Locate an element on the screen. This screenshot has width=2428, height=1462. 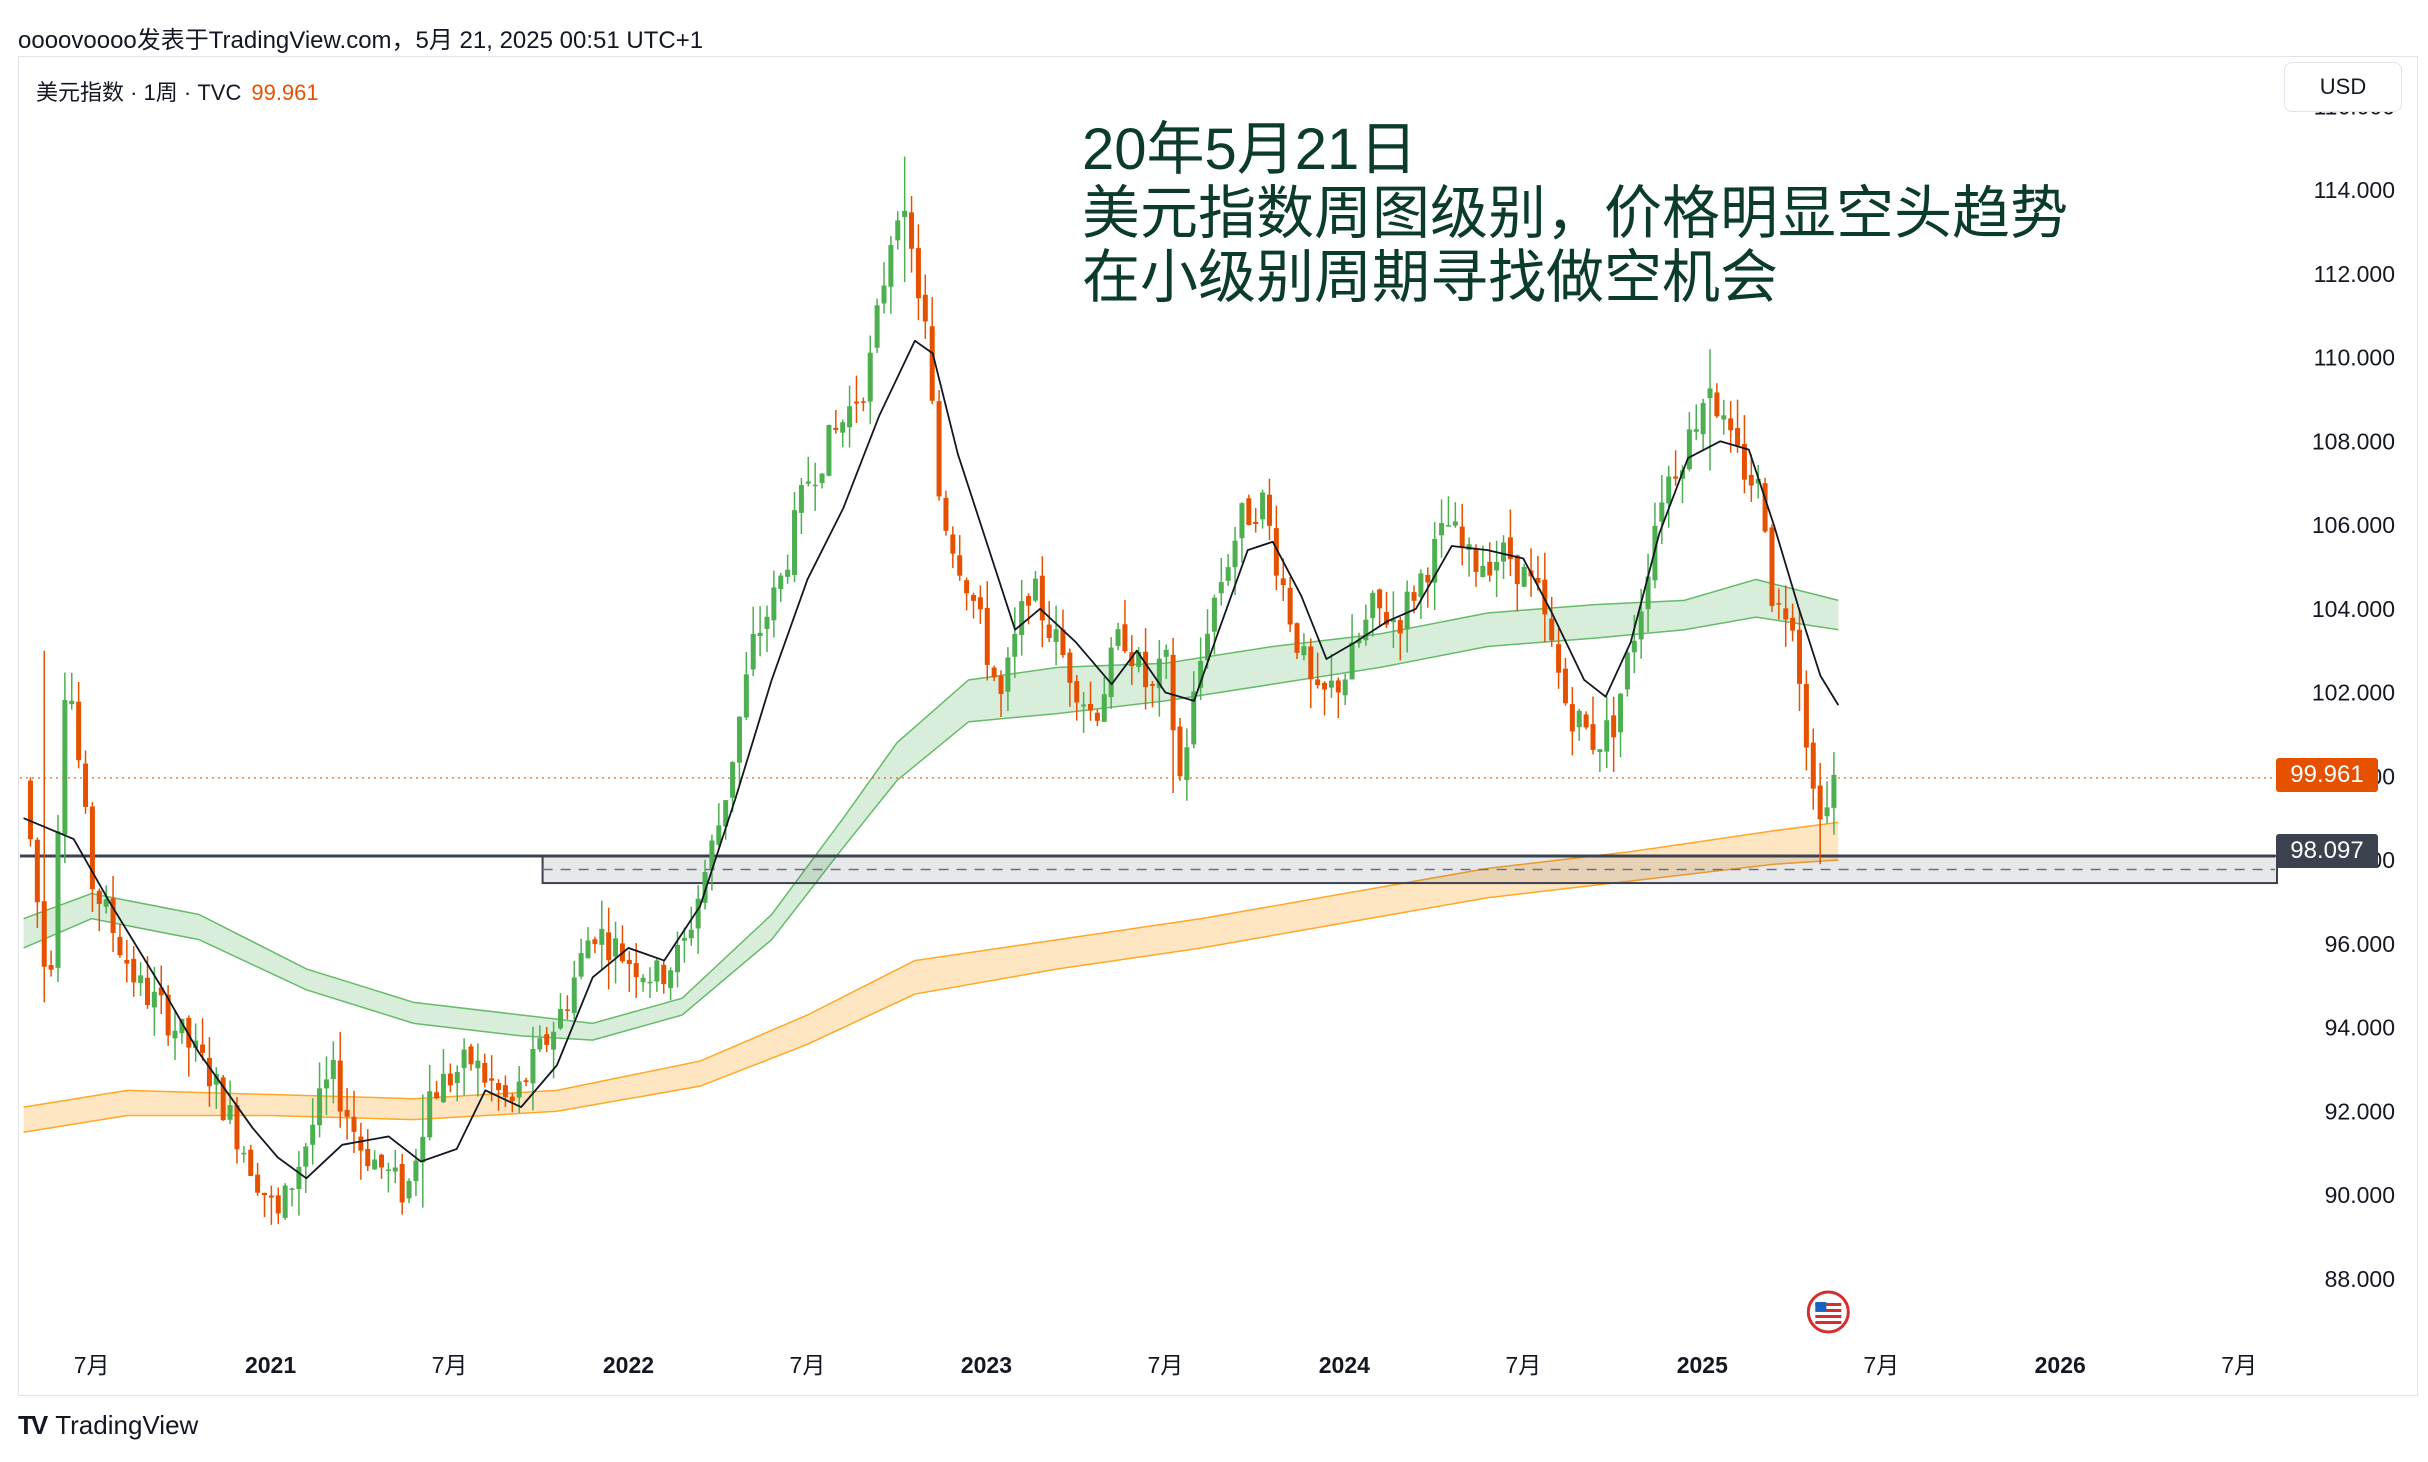
y-tick-label: 114.000 is located at coordinates (2354, 190).